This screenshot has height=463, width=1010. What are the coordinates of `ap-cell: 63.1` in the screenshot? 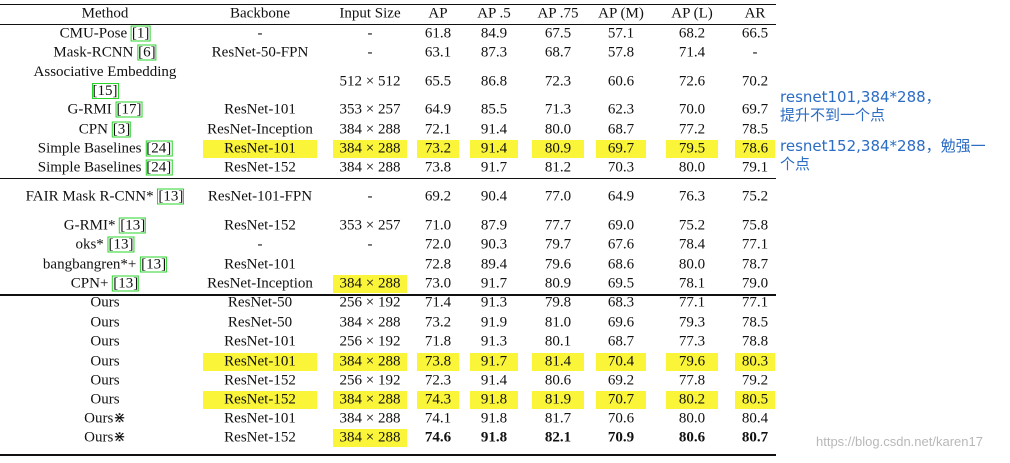 It's located at (438, 52).